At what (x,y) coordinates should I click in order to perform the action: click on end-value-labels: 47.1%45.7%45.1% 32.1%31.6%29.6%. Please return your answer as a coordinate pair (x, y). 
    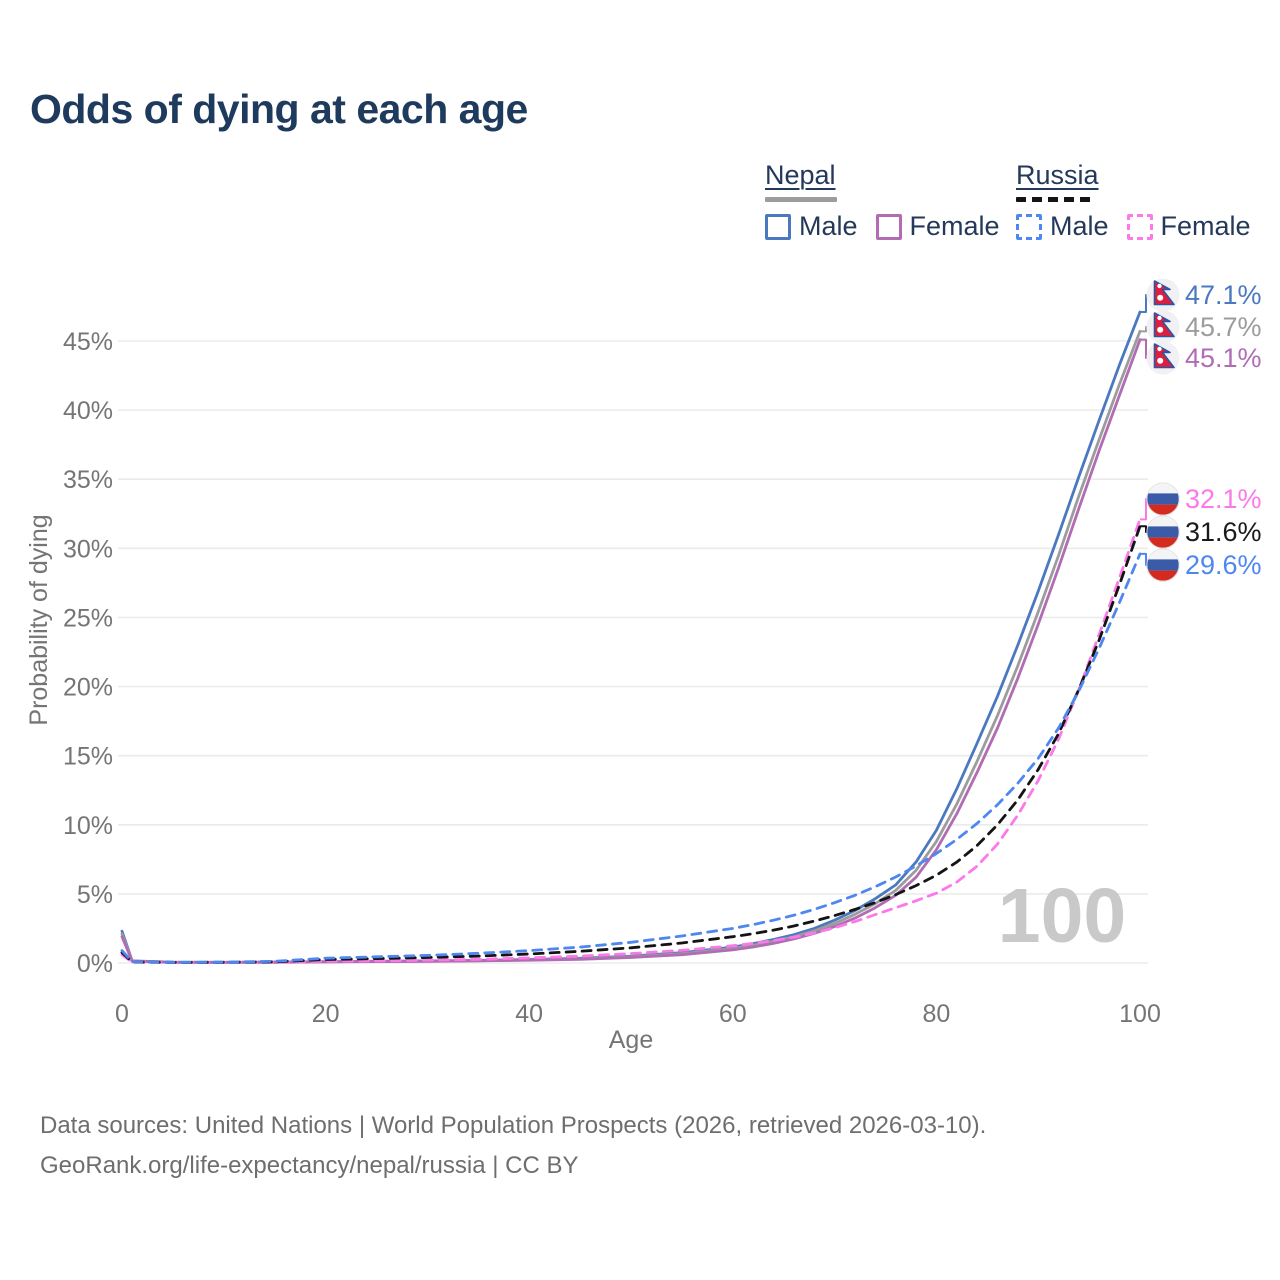
    Looking at the image, I should click on (1201, 430).